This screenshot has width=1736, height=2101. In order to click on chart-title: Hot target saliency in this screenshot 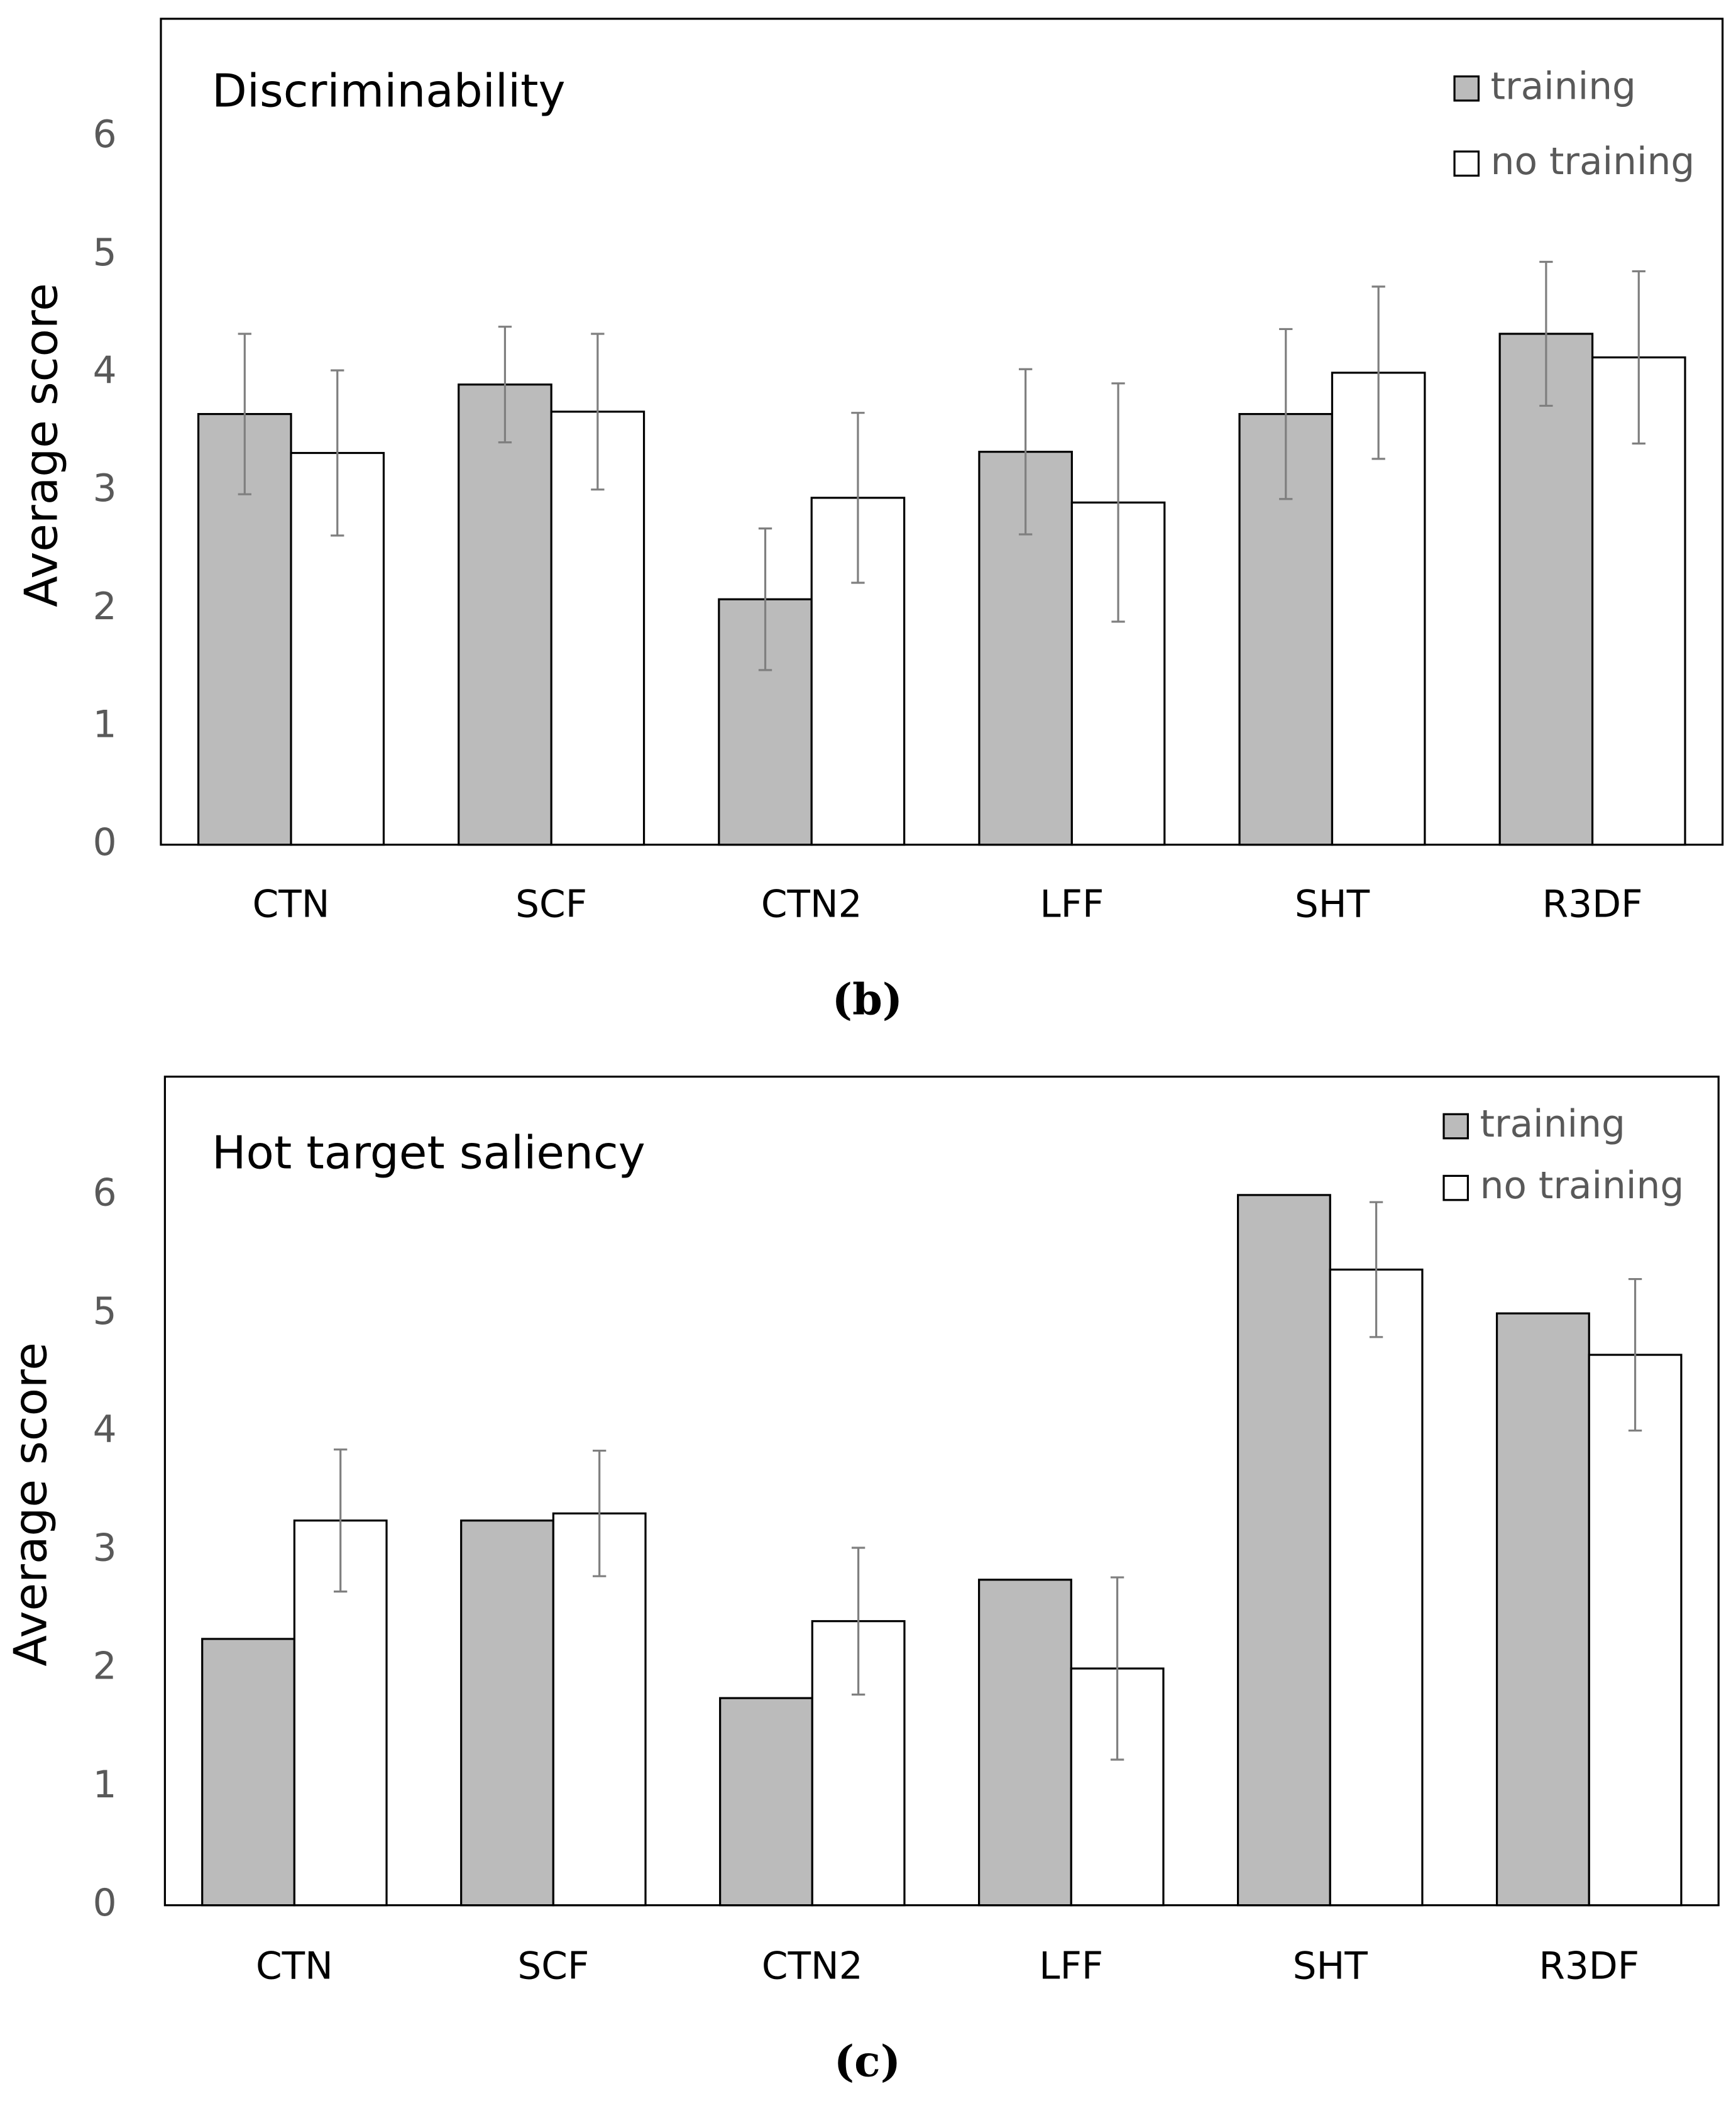, I will do `click(429, 1153)`.